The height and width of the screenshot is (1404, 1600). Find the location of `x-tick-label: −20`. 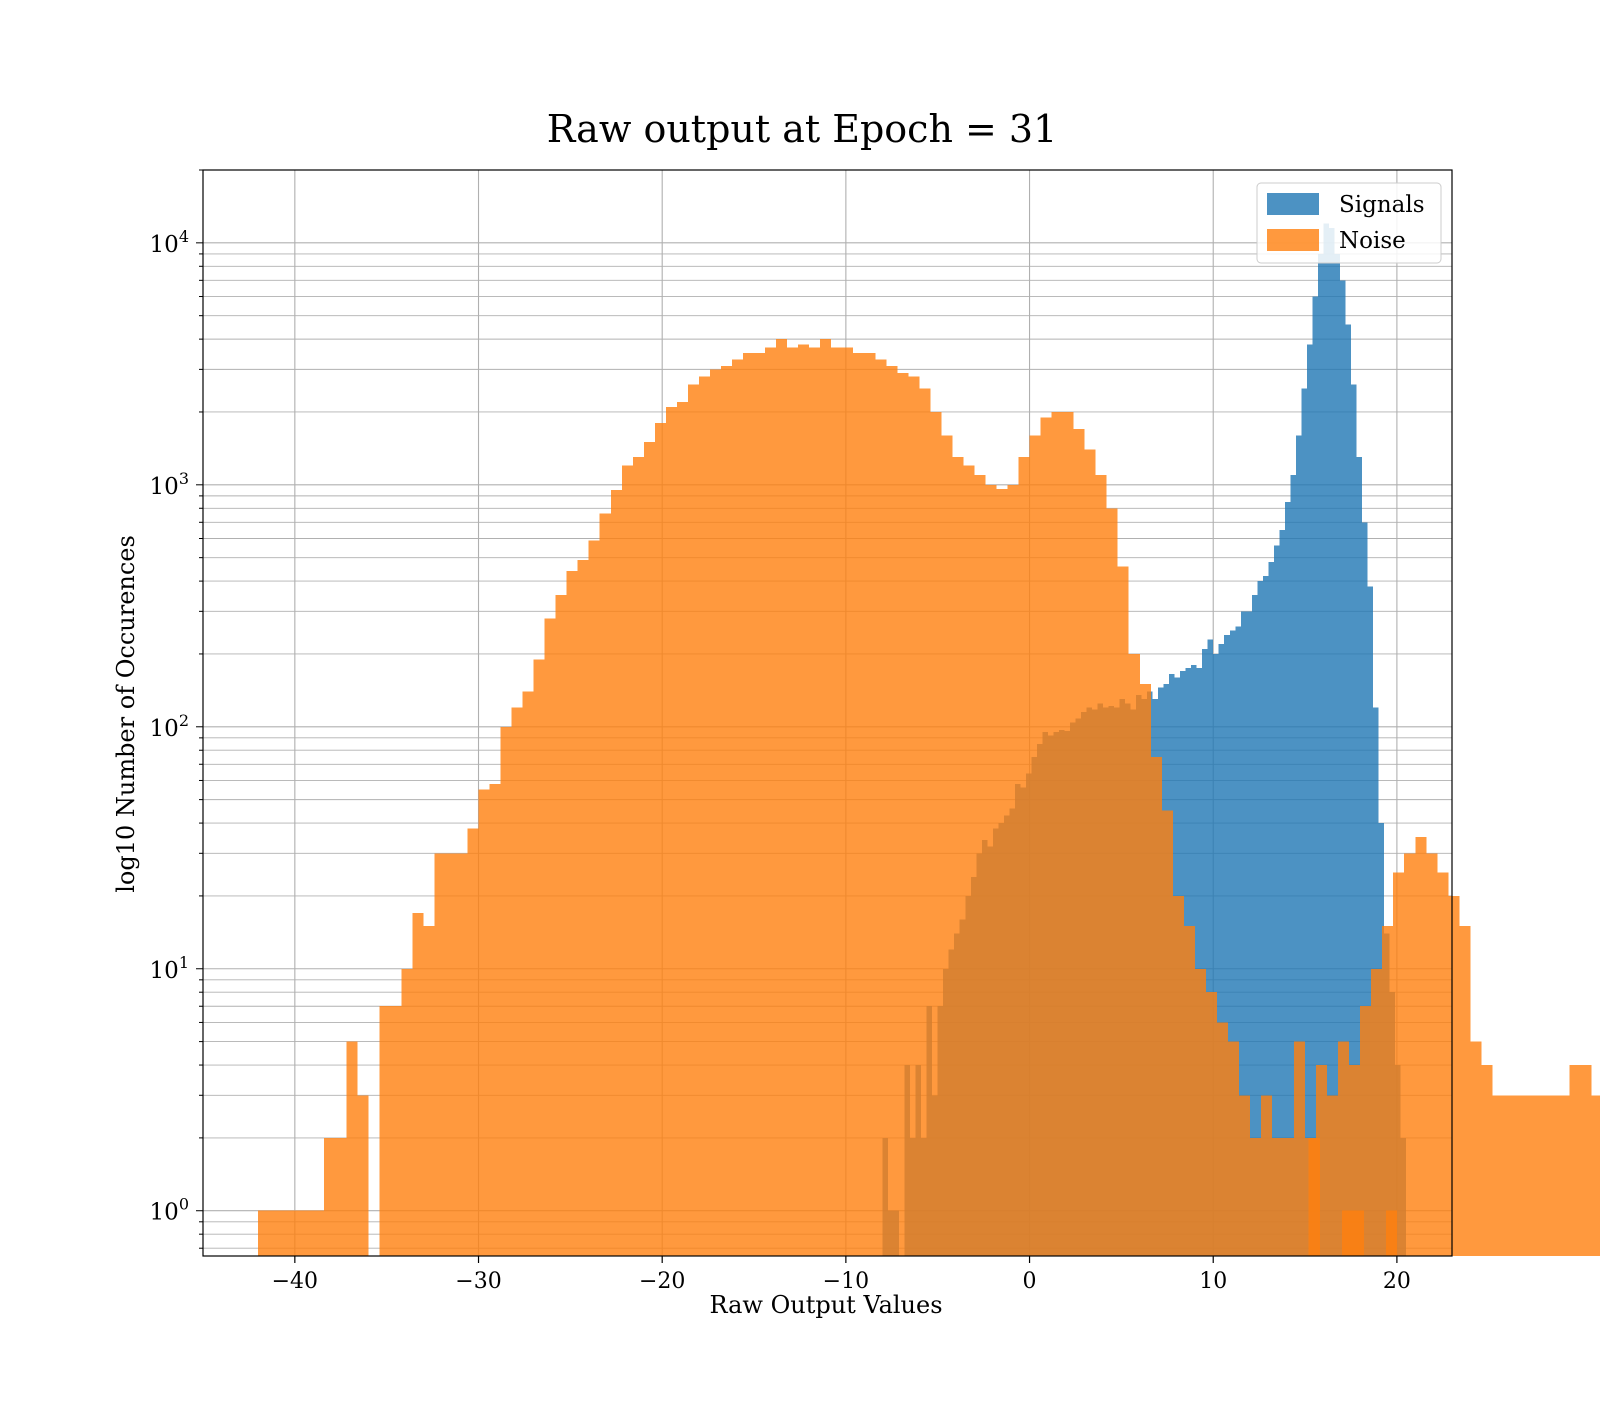

x-tick-label: −20 is located at coordinates (662, 1281).